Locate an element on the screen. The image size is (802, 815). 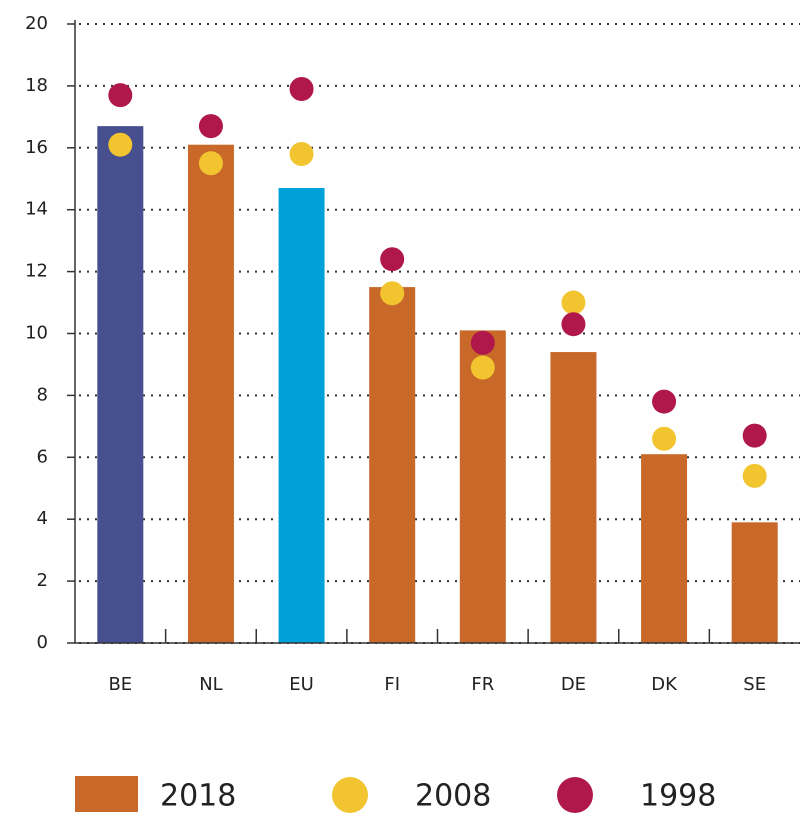
x-tick-label: SE is located at coordinates (754, 684).